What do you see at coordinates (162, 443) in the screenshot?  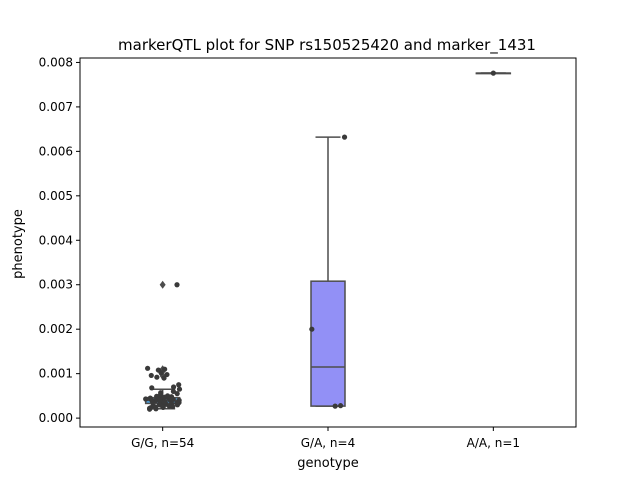 I see `x-tick-label: G/G, n=54` at bounding box center [162, 443].